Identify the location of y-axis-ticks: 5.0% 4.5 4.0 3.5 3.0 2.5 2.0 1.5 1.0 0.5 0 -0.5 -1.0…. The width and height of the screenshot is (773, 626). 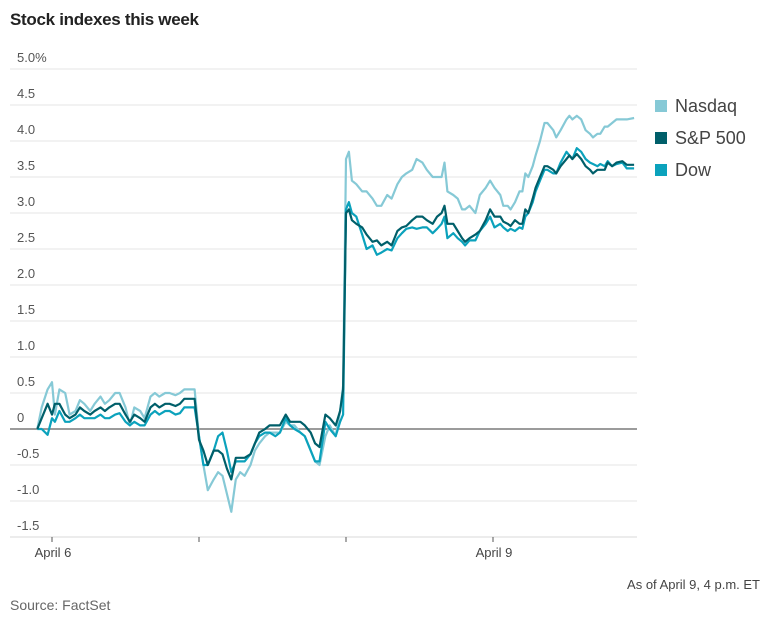
(32, 291).